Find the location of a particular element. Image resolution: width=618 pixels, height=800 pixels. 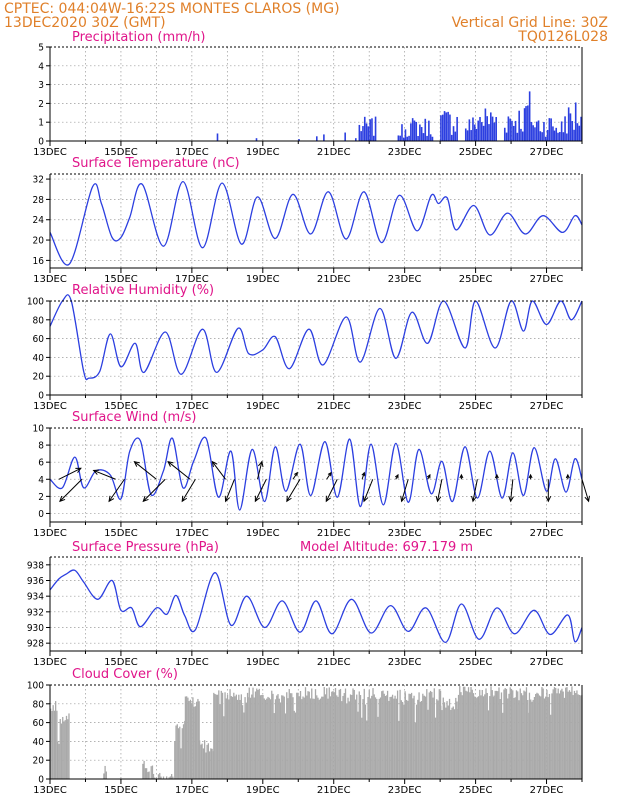

pressure-ytick-label: 936 is located at coordinates (35, 581).